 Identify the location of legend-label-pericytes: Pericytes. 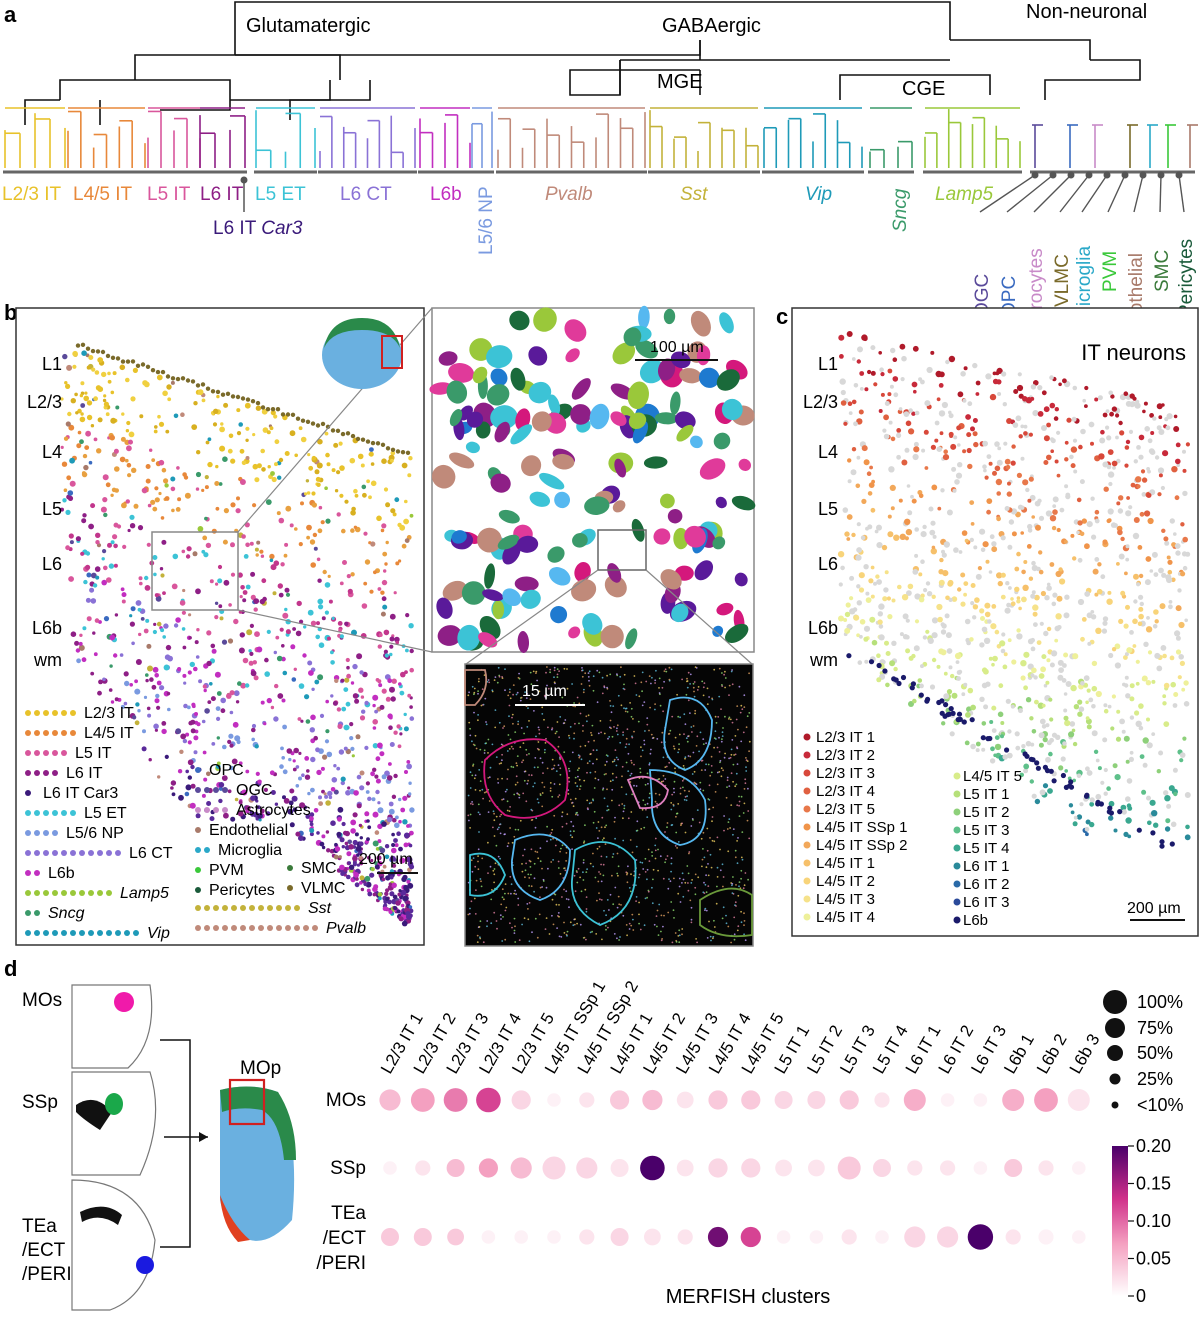
(242, 890).